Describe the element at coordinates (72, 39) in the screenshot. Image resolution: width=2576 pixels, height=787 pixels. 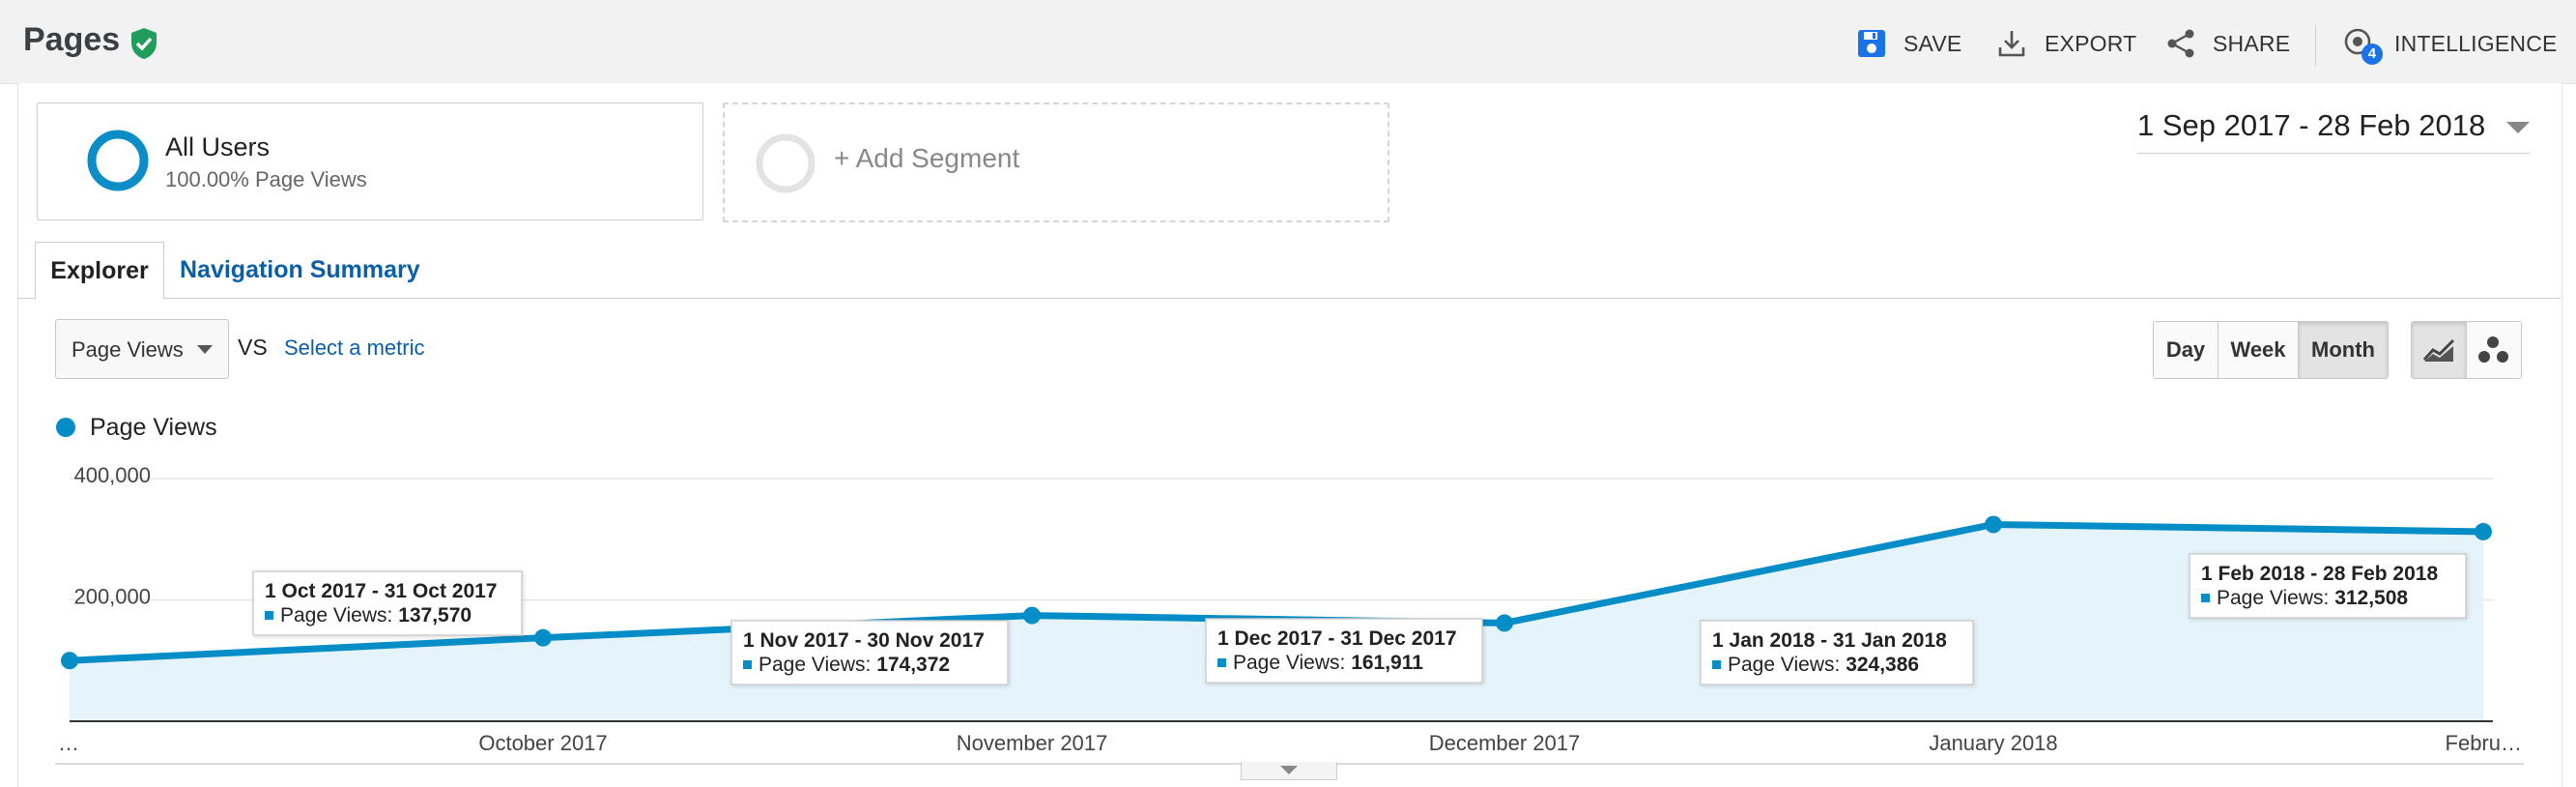
I see `page-title: Pages` at that location.